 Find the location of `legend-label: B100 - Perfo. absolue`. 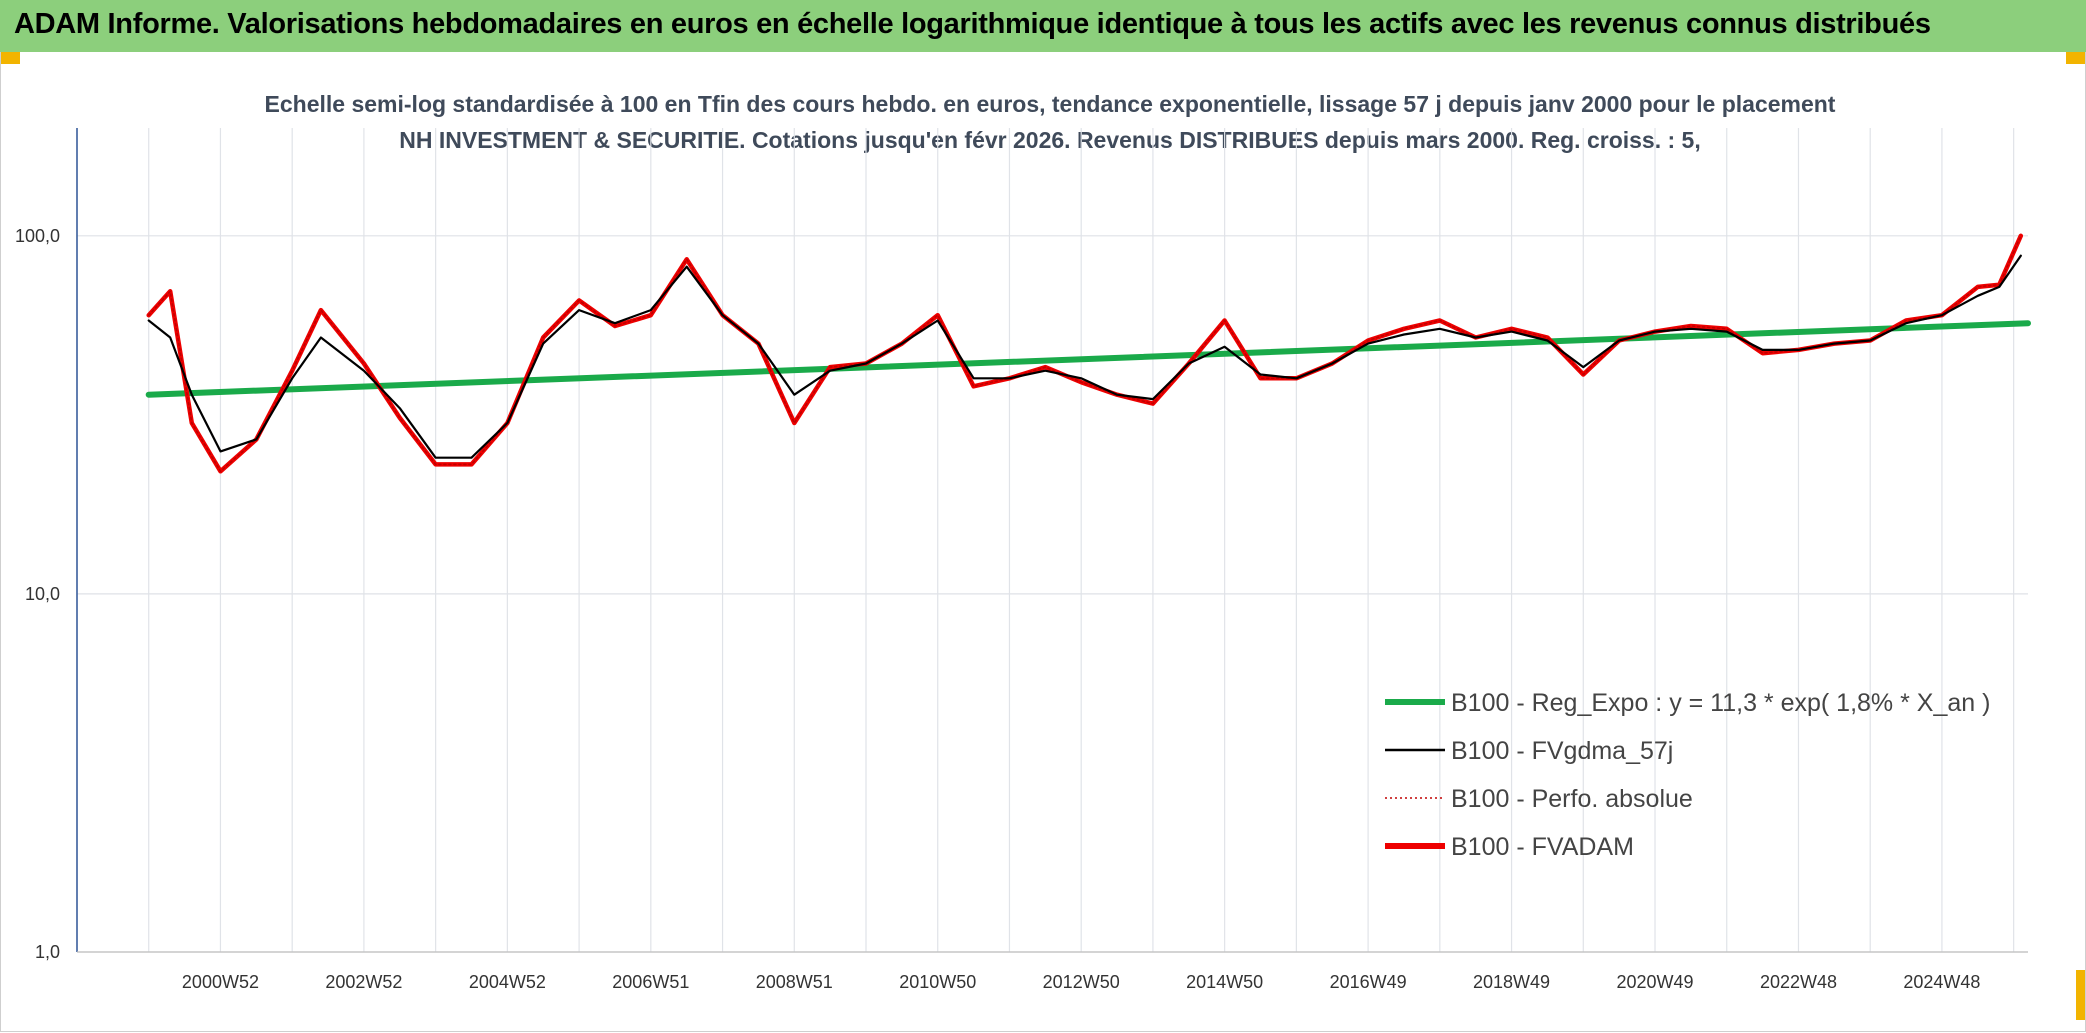

legend-label: B100 - Perfo. absolue is located at coordinates (1572, 799).